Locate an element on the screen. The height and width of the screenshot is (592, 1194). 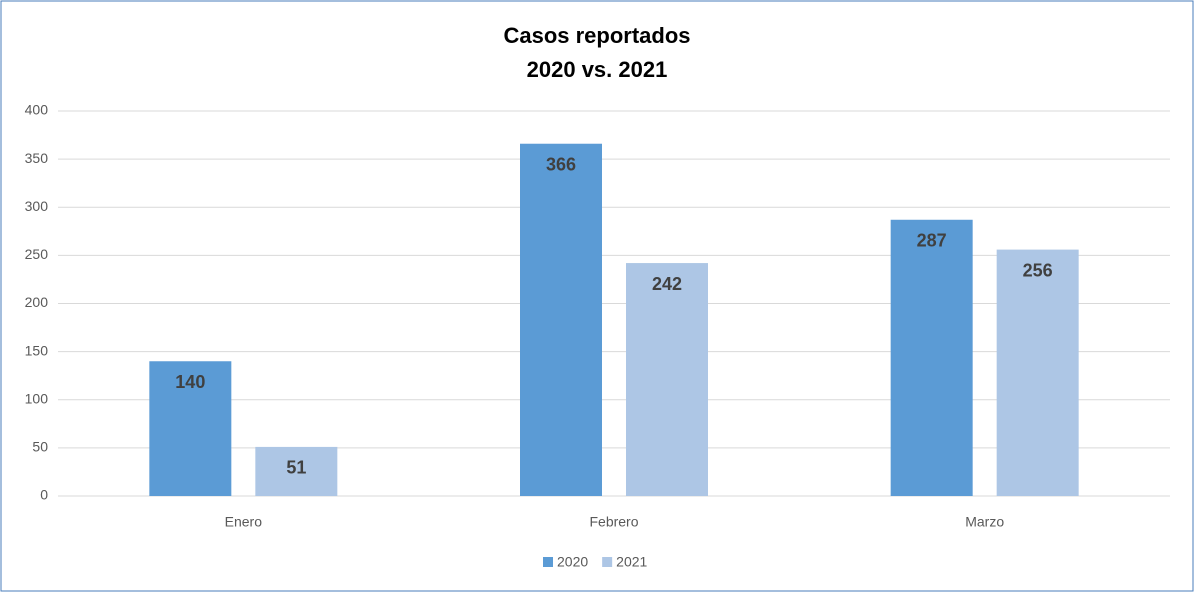
legend-label: 2020 is located at coordinates (572, 562).